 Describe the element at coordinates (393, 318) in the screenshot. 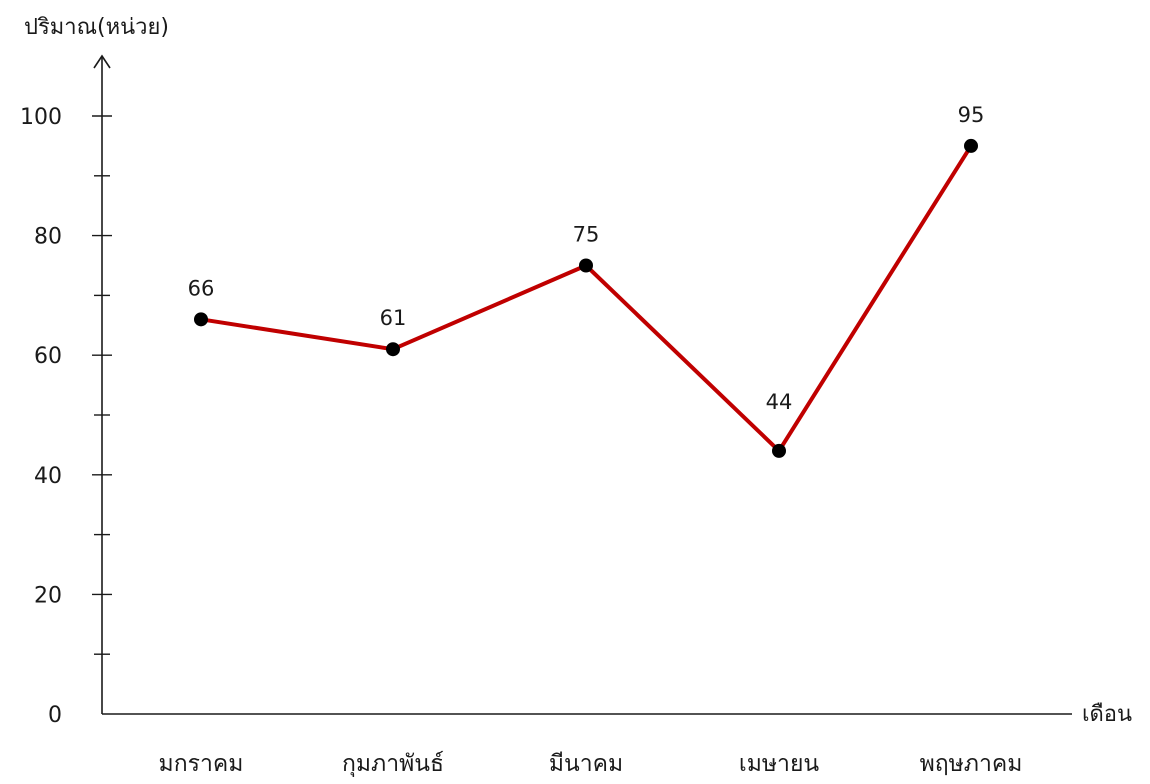

I see `data-label: 61` at that location.